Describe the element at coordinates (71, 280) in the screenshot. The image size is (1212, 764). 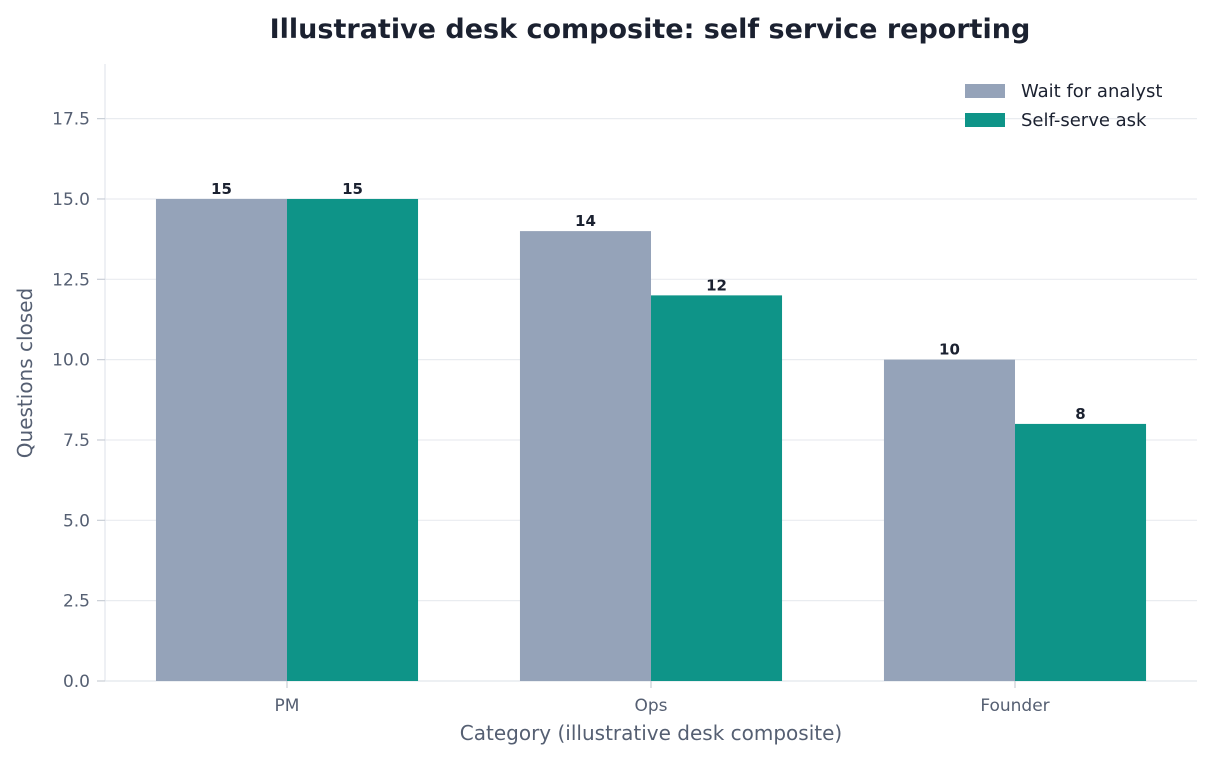
I see `y-tick-label: 12.5` at that location.